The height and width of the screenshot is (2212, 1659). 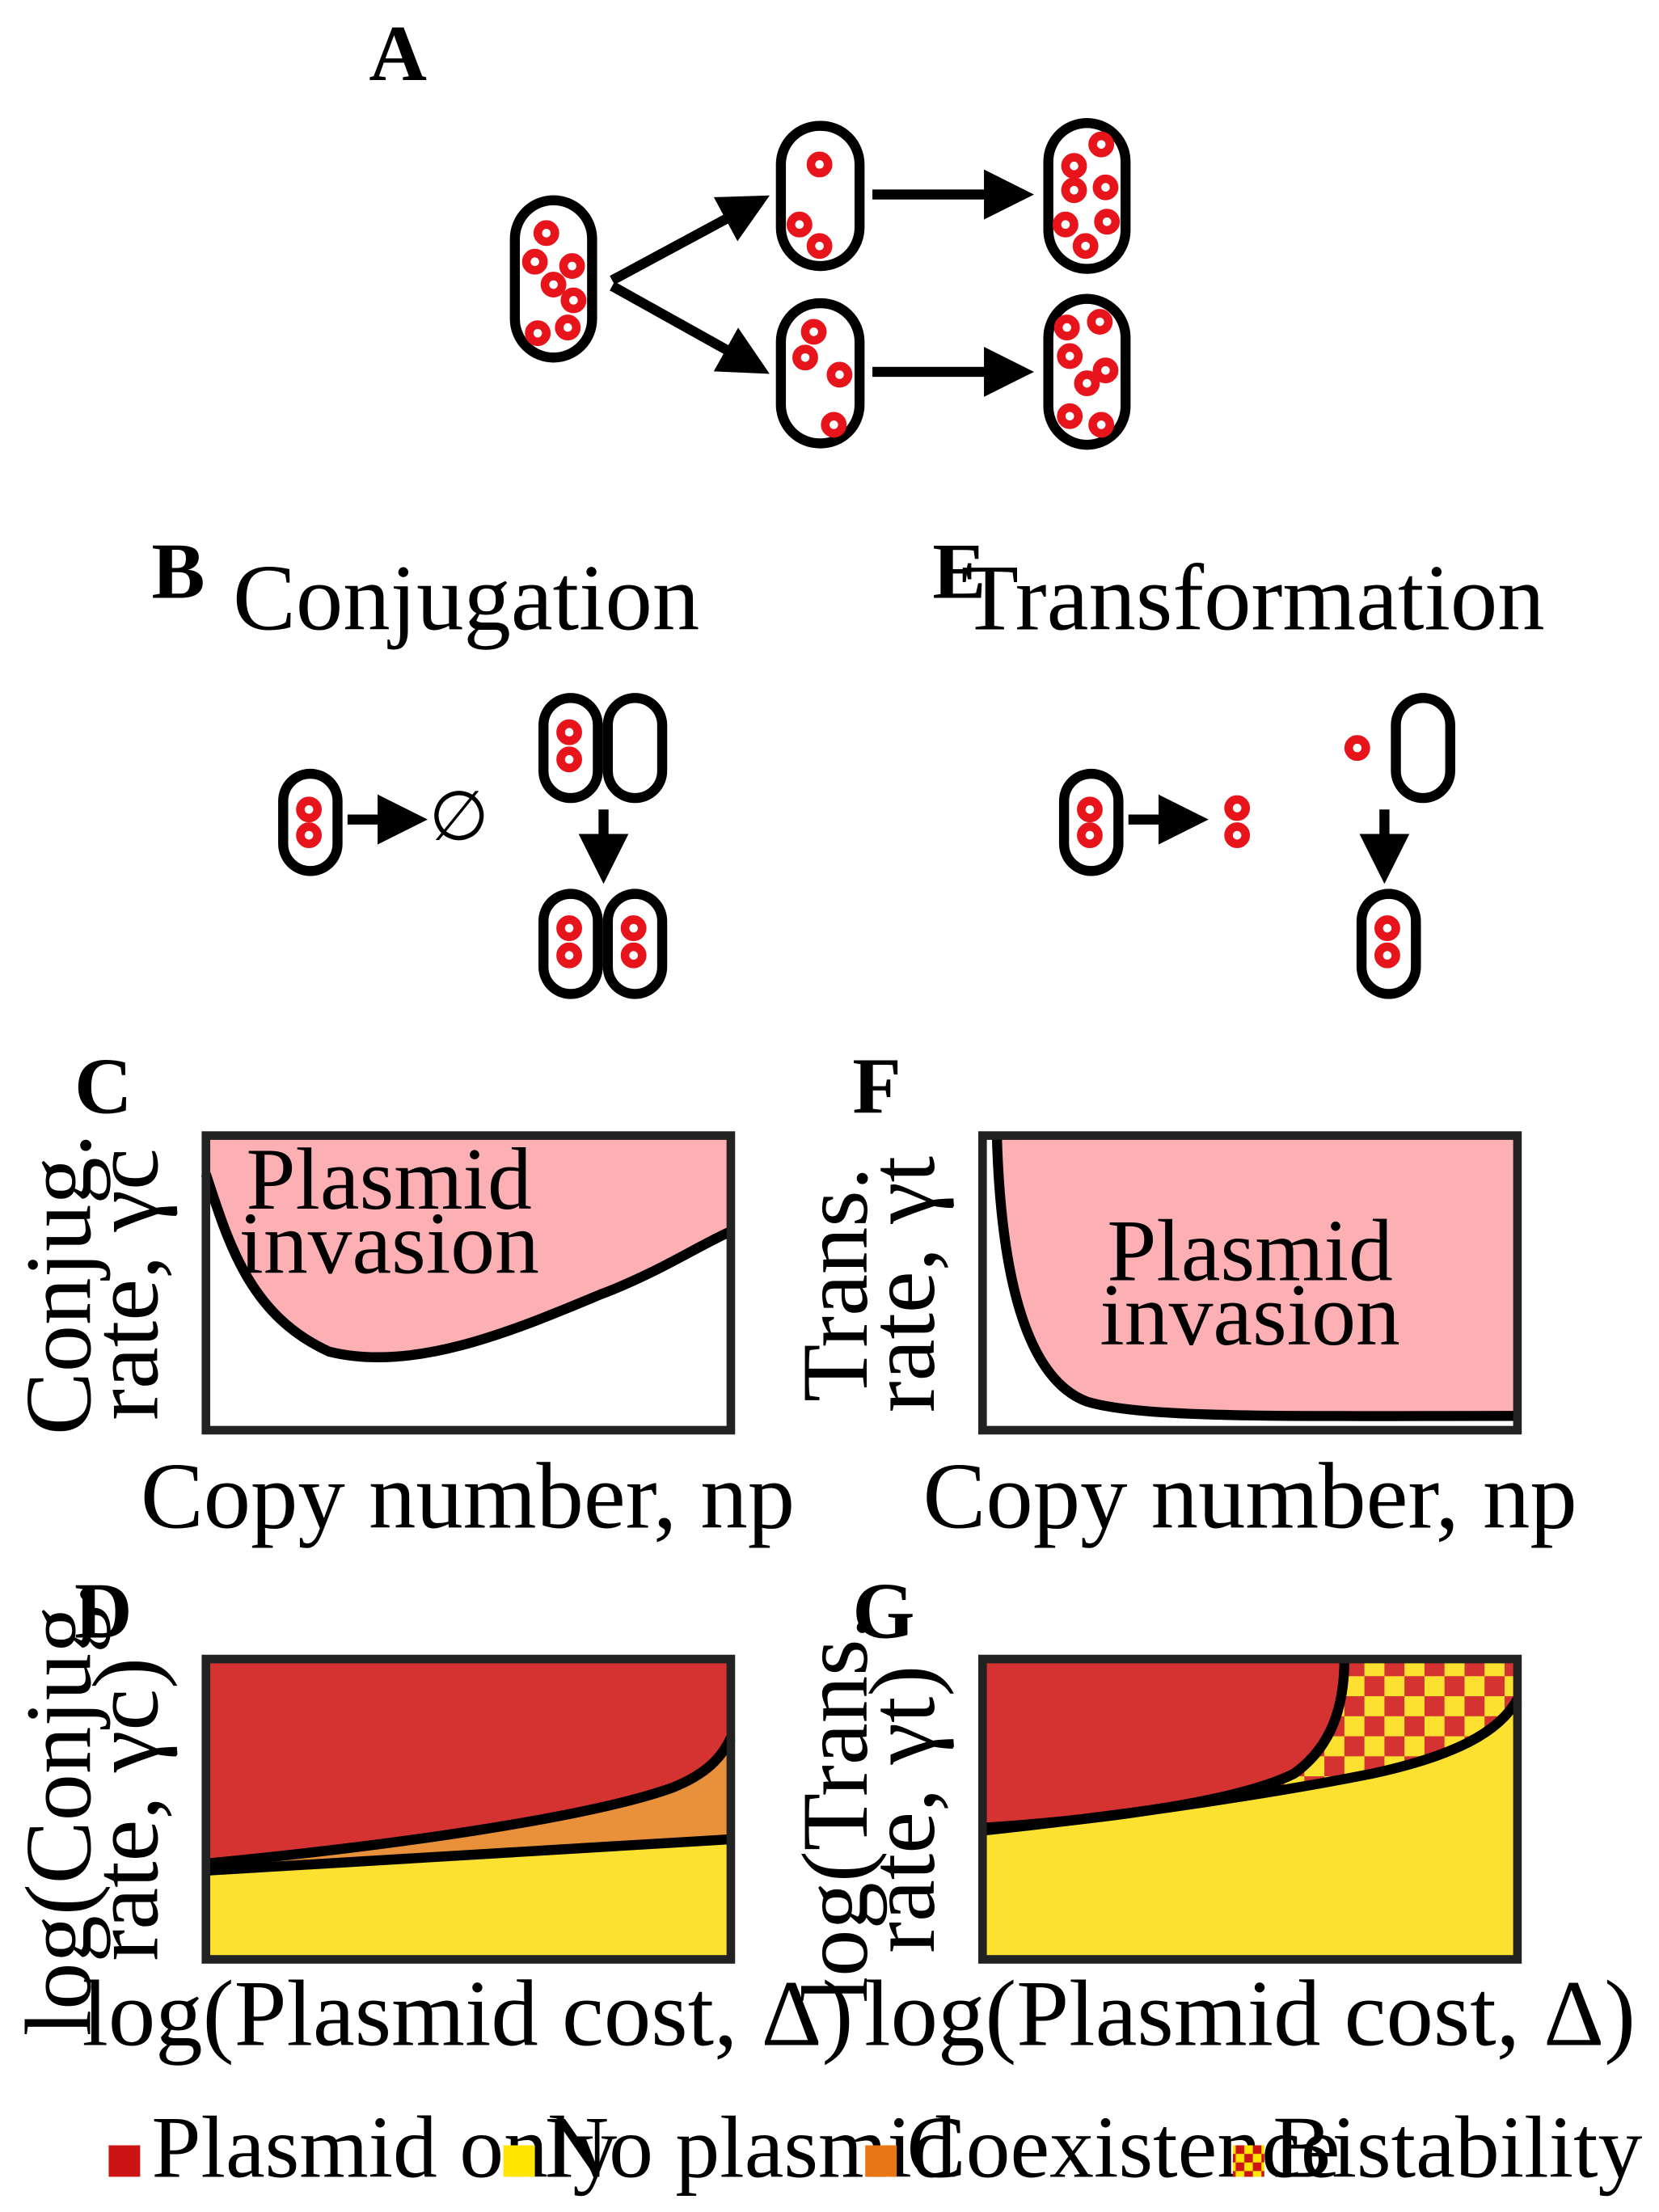 What do you see at coordinates (1087, 196) in the screenshot?
I see `replicated-cell-top` at bounding box center [1087, 196].